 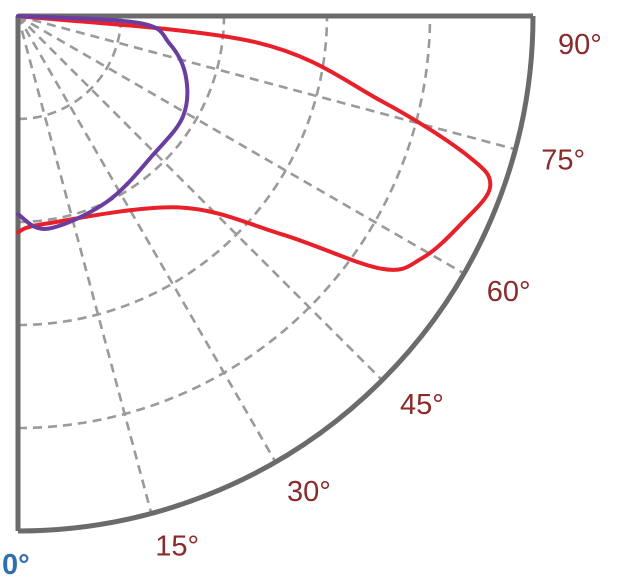 What do you see at coordinates (563, 160) in the screenshot?
I see `angle-label-75: 75°` at bounding box center [563, 160].